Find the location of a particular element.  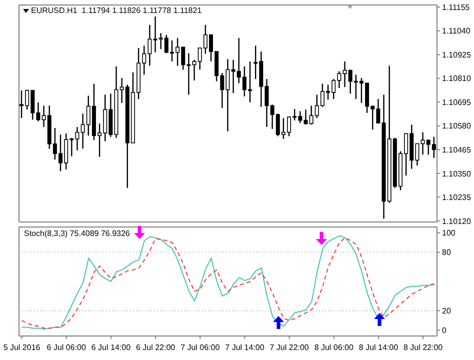

x-tick-label: 7 Jul 22:00 is located at coordinates (290, 347).